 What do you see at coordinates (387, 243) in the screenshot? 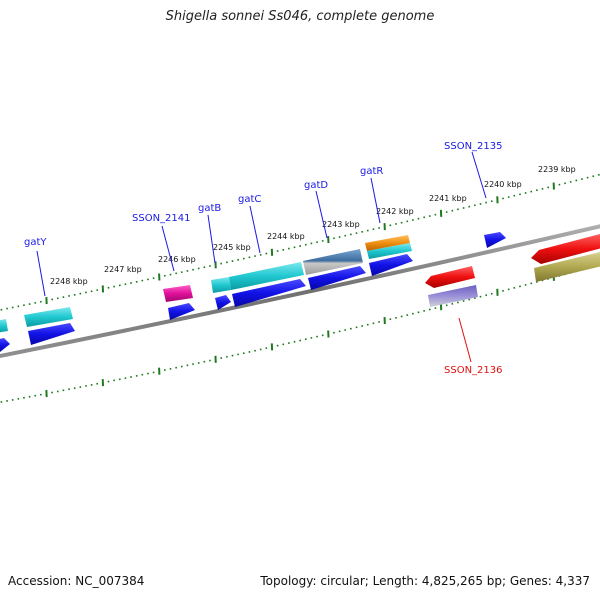
I see `gene-feature-gatR` at bounding box center [387, 243].